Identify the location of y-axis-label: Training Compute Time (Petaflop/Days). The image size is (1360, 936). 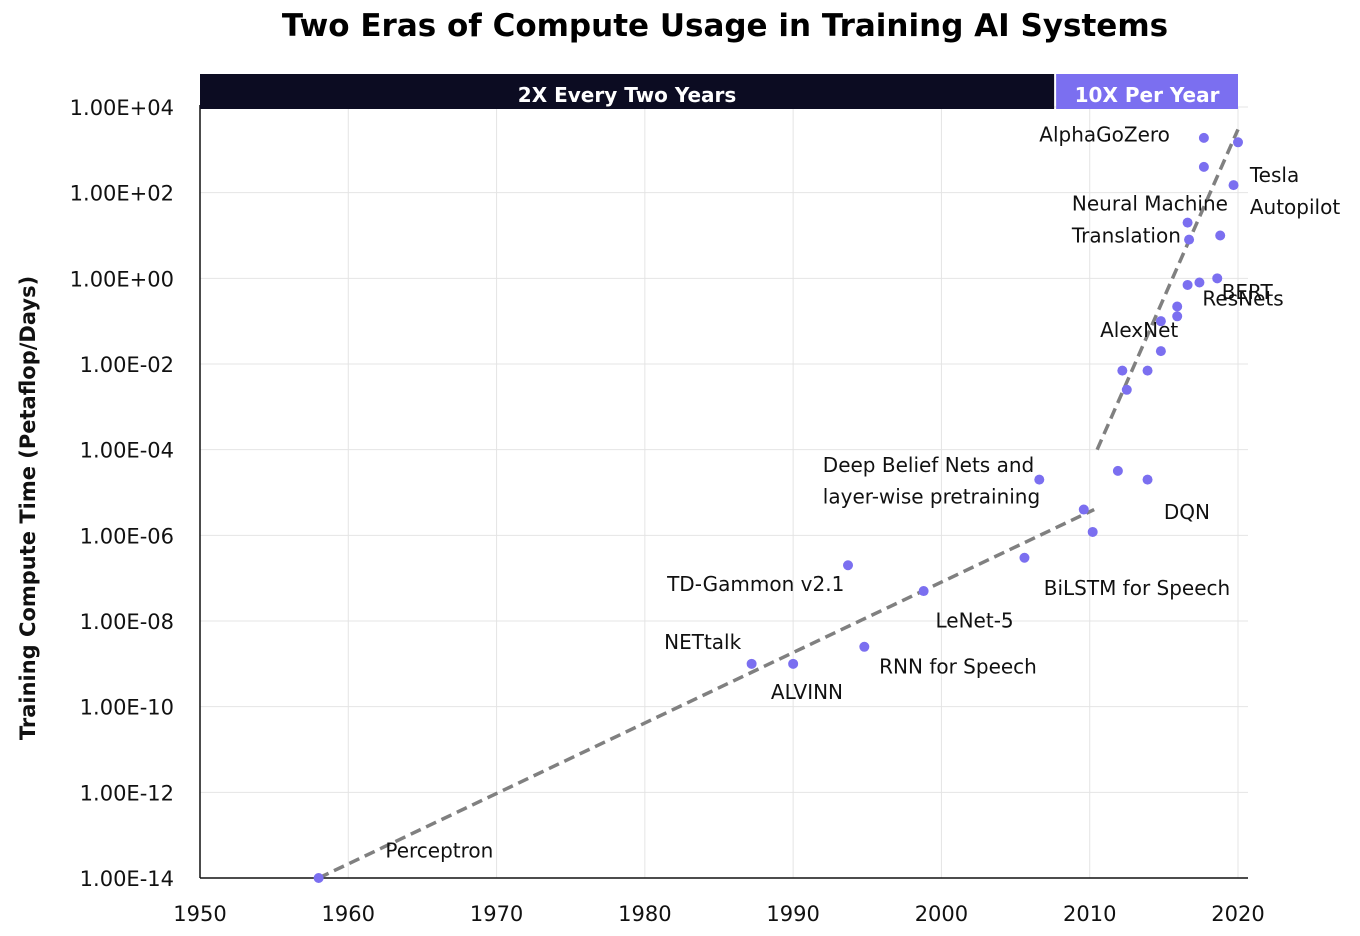
(28, 508).